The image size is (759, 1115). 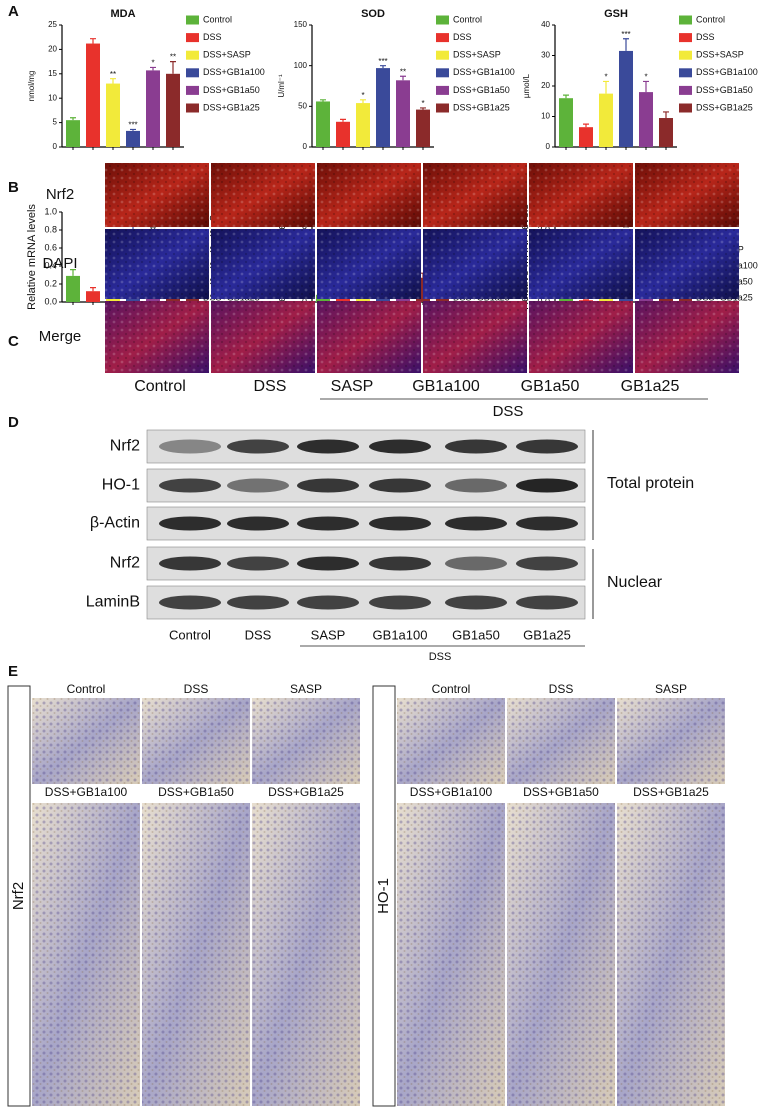 I want to click on y-tick-label: 5, so click(x=55, y=122).